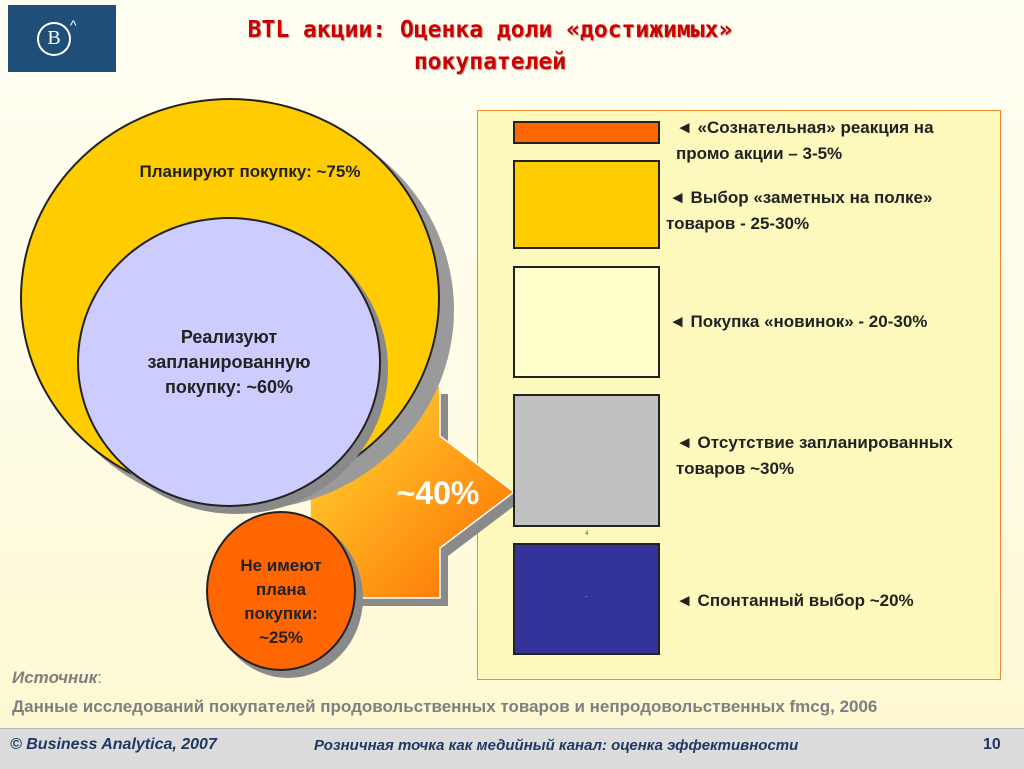 The height and width of the screenshot is (769, 1024). I want to click on slide-title-line-1: BTL акции: Оценка доли «достижимых», so click(490, 30).